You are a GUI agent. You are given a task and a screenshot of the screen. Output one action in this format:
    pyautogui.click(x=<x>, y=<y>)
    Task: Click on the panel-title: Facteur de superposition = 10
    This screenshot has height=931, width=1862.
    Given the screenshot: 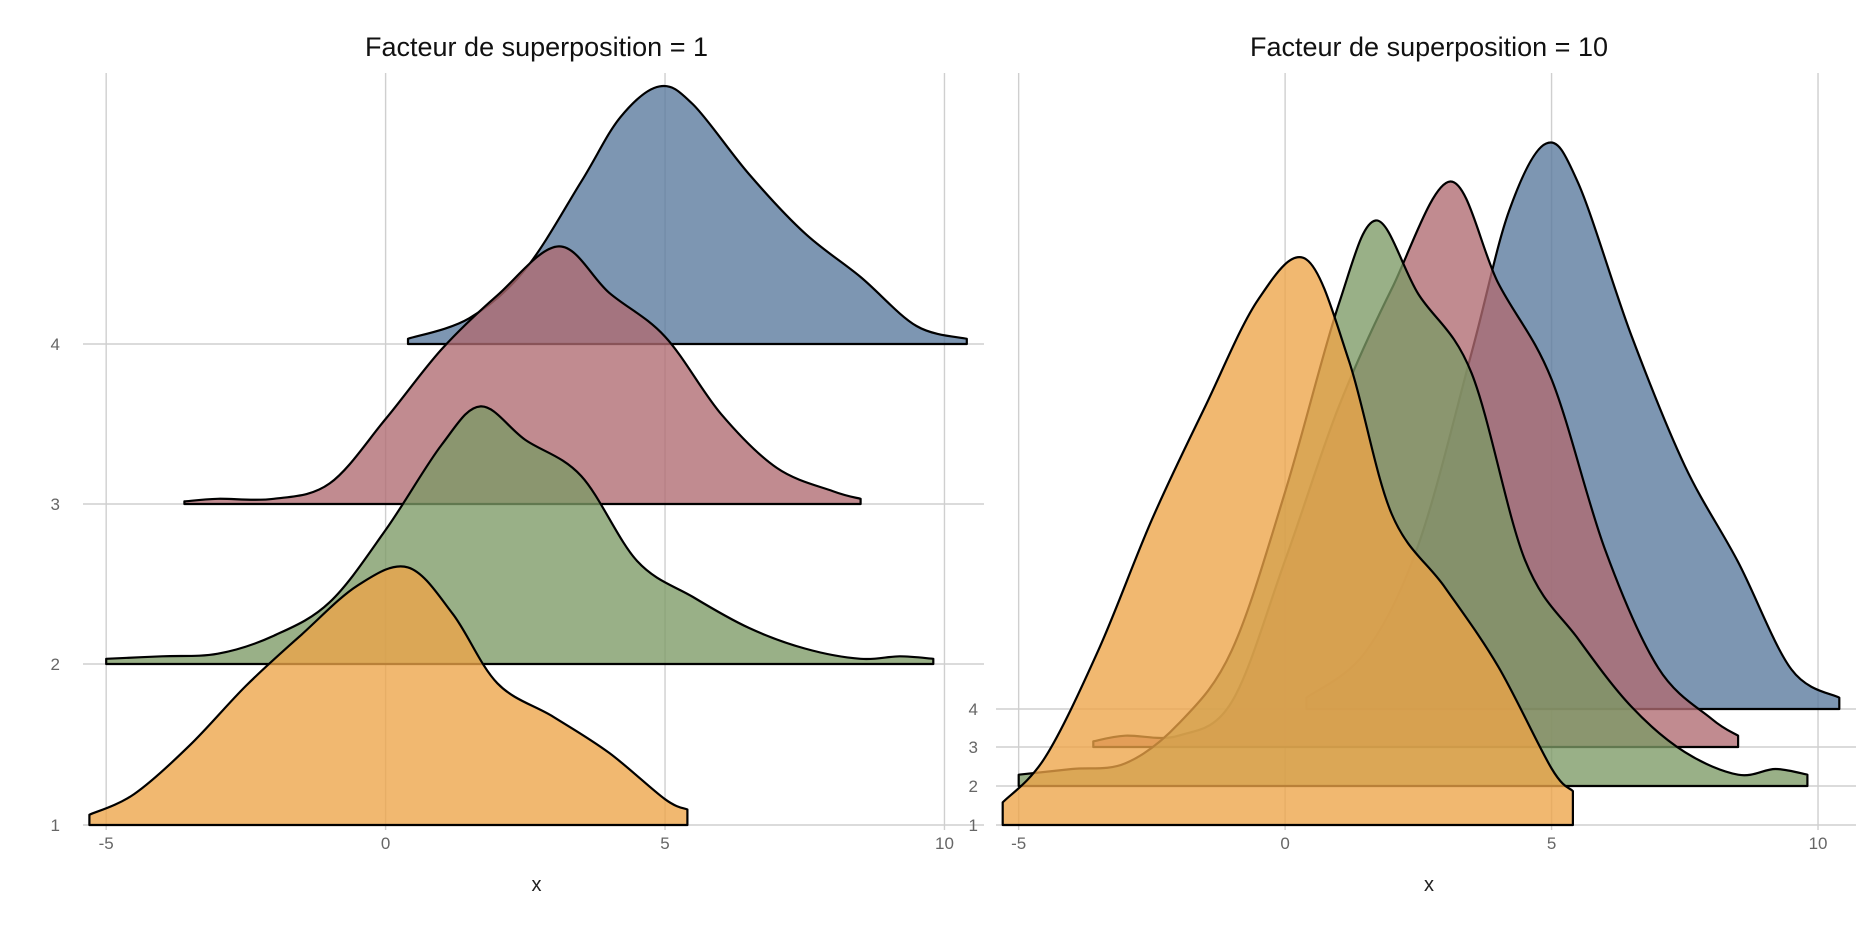 What is the action you would take?
    pyautogui.click(x=1429, y=47)
    